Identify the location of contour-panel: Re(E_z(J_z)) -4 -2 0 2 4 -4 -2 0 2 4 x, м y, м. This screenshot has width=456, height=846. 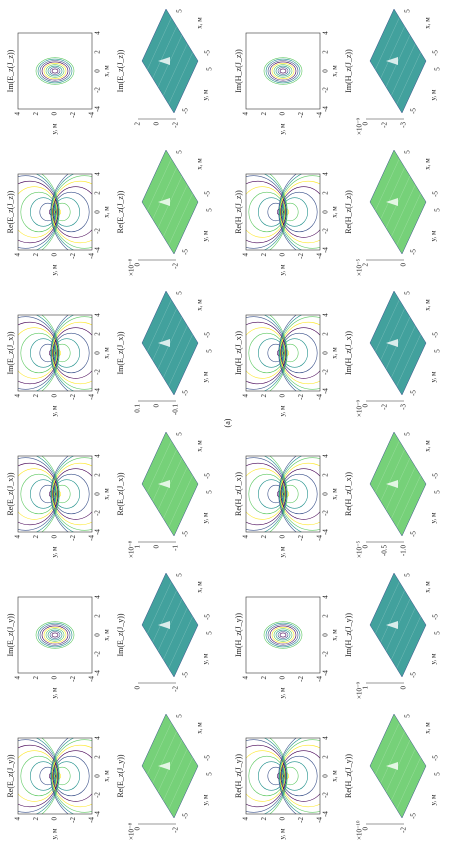
(58, 224).